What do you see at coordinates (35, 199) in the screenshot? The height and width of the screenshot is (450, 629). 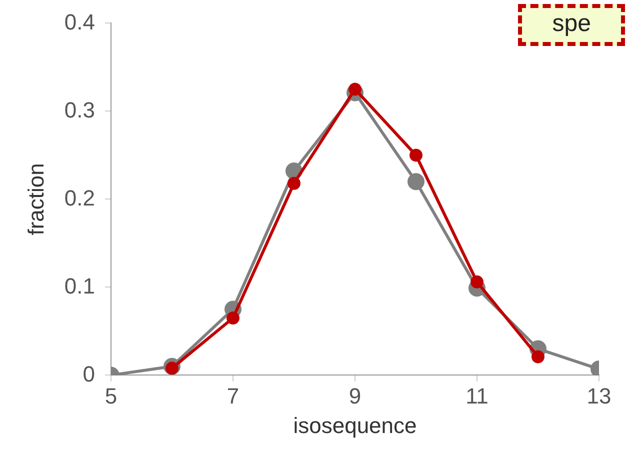 I see `y-axis-title: fraction` at bounding box center [35, 199].